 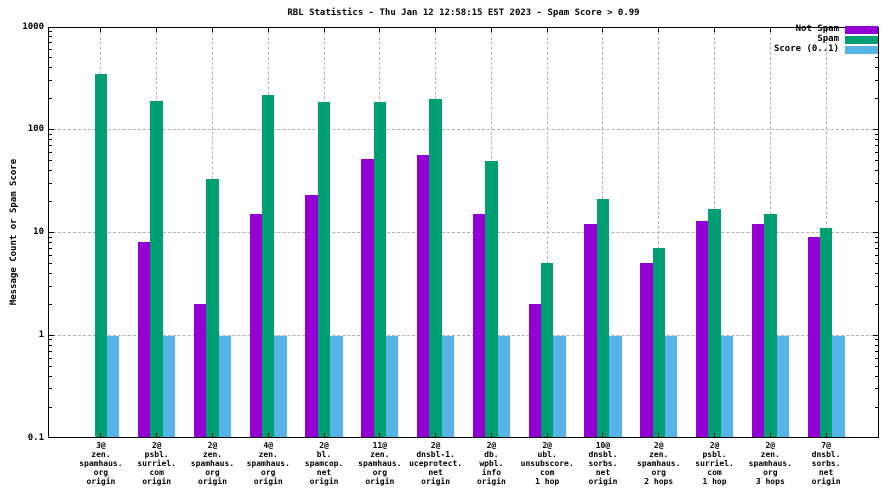 What do you see at coordinates (861, 49) in the screenshot?
I see `legend-swatch-score` at bounding box center [861, 49].